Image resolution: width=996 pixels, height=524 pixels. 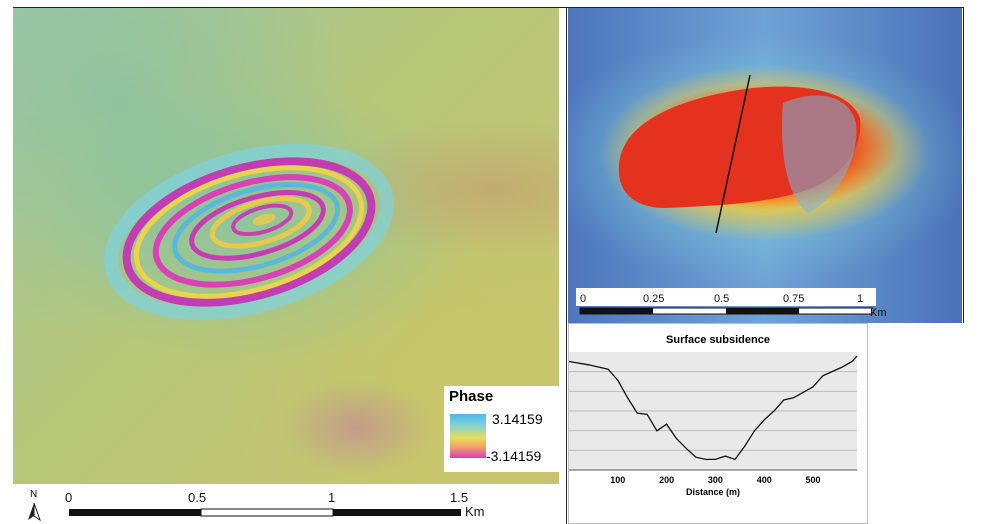 What do you see at coordinates (514, 456) in the screenshot?
I see `phase-min-label: -3.14159` at bounding box center [514, 456].